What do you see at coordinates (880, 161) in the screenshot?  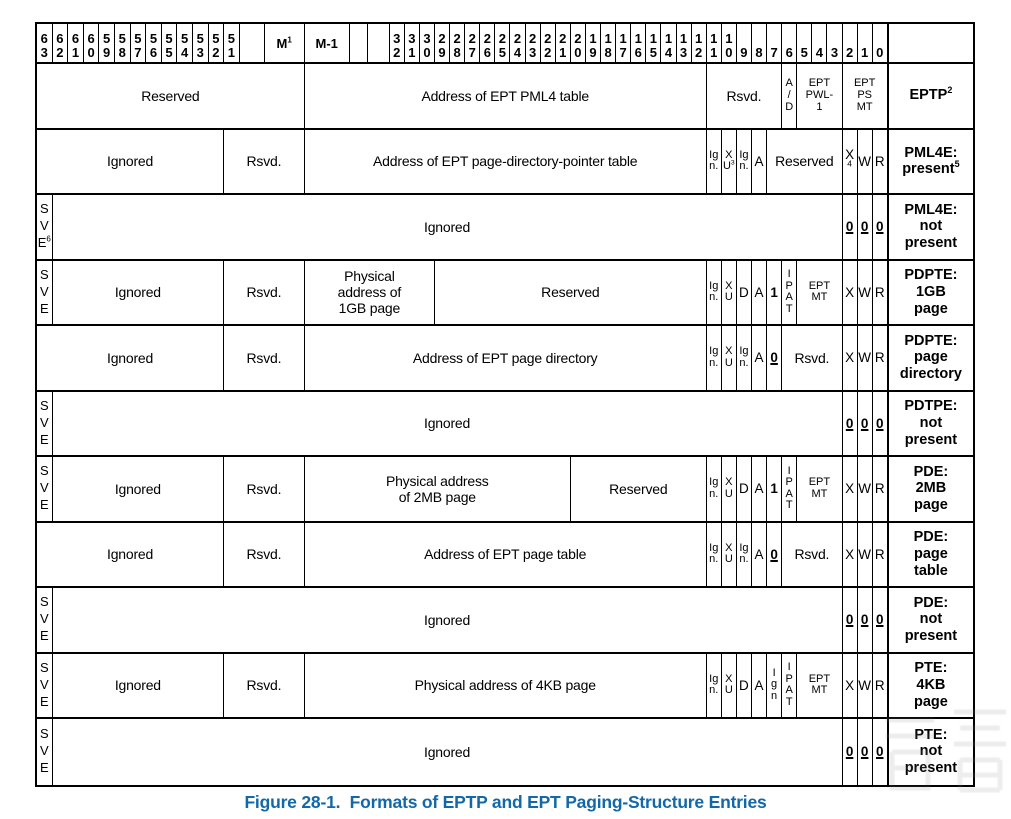 I see `pml4e-present-r: R` at bounding box center [880, 161].